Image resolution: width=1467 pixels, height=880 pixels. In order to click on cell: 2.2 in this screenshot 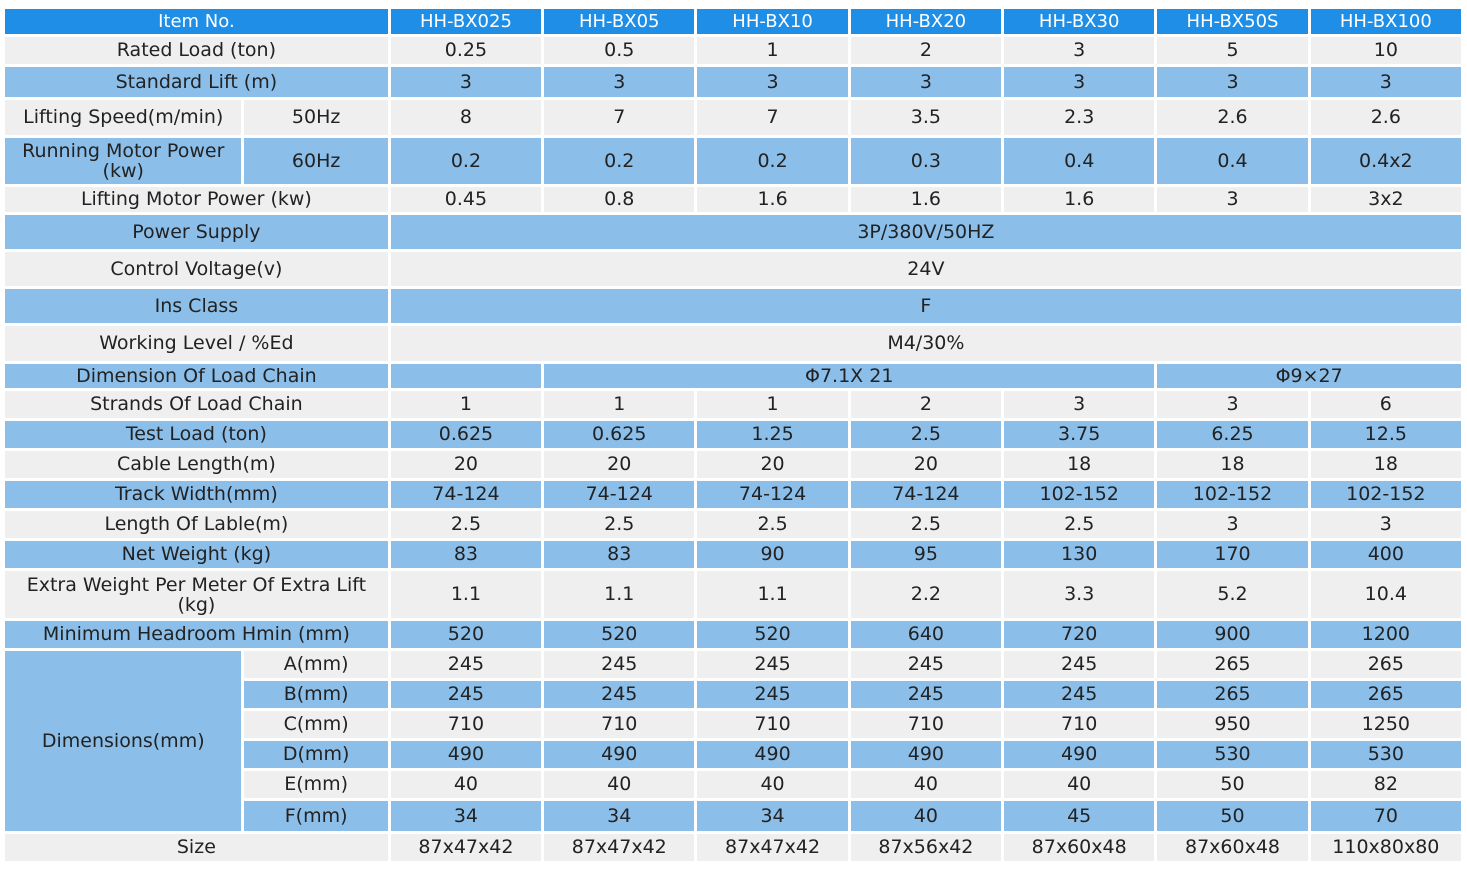, I will do `click(926, 594)`.